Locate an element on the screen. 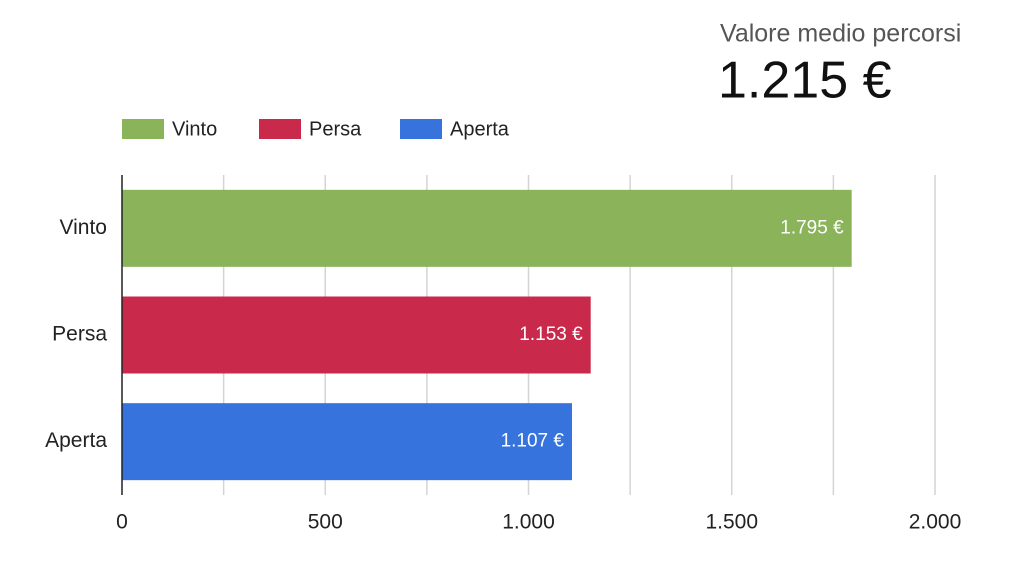 Image resolution: width=1024 pixels, height=566 pixels. legend-label: Vinto is located at coordinates (194, 129).